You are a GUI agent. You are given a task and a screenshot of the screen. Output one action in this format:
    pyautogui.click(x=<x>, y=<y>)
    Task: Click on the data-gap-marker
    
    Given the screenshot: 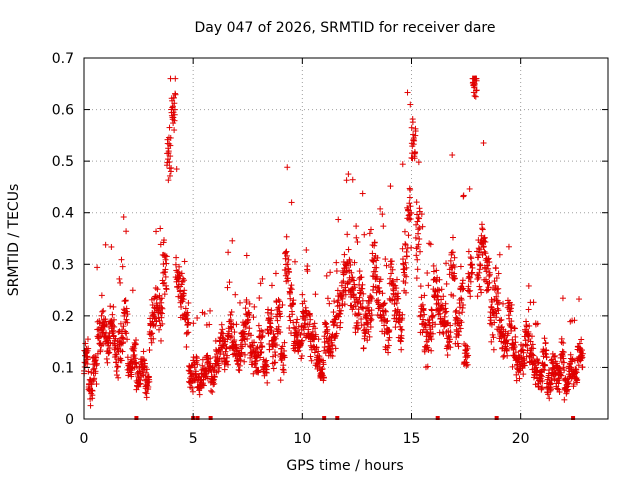 What is the action you would take?
    pyautogui.click(x=197, y=418)
    